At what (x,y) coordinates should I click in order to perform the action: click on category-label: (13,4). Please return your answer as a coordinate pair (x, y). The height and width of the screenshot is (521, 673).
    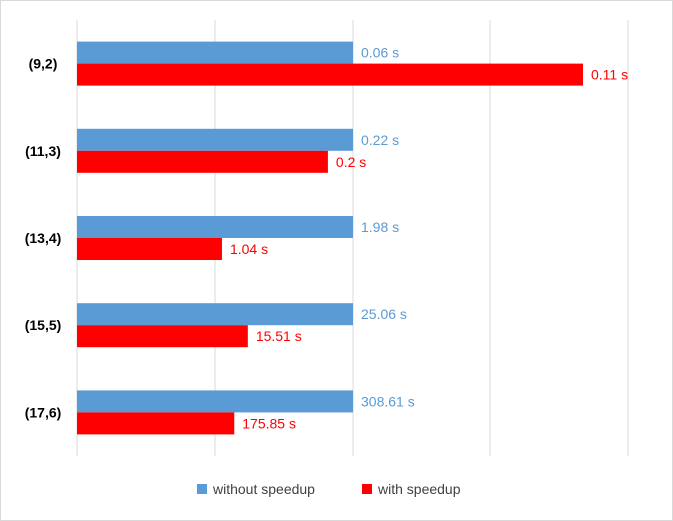
    Looking at the image, I should click on (43, 238).